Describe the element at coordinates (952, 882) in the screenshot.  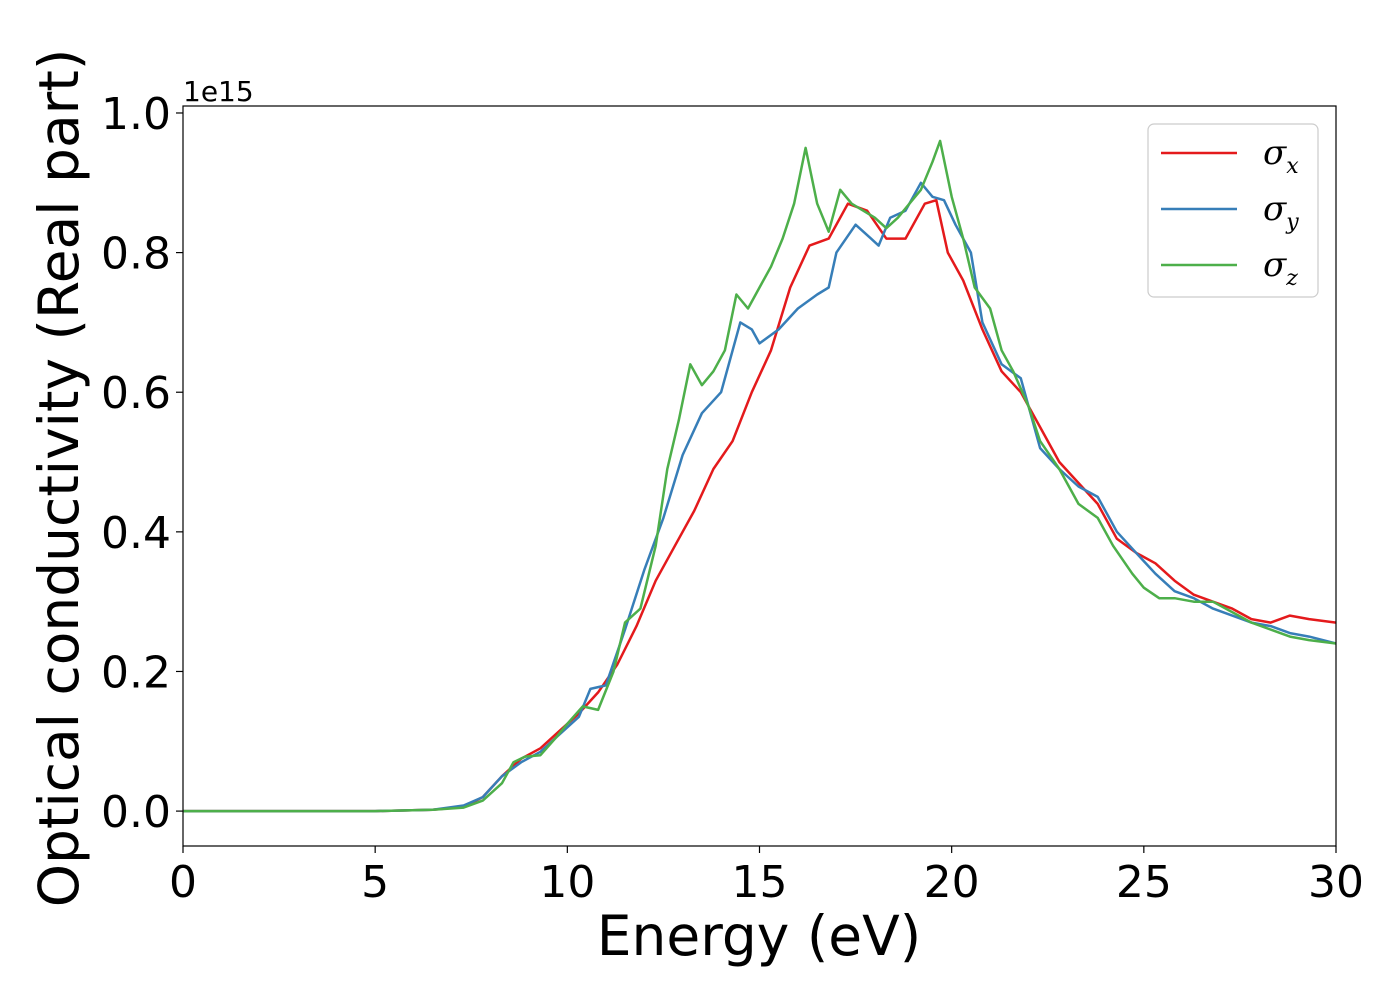
I see `x-tick-label: 20` at that location.